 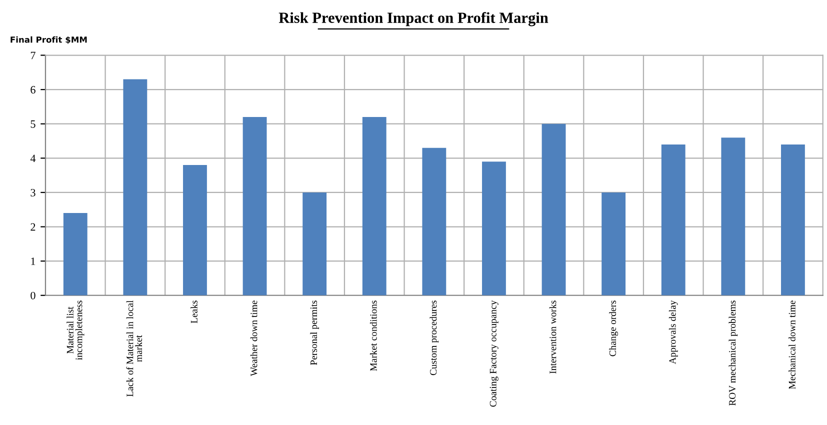 What do you see at coordinates (33, 124) in the screenshot?
I see `y-tick-label: 5` at bounding box center [33, 124].